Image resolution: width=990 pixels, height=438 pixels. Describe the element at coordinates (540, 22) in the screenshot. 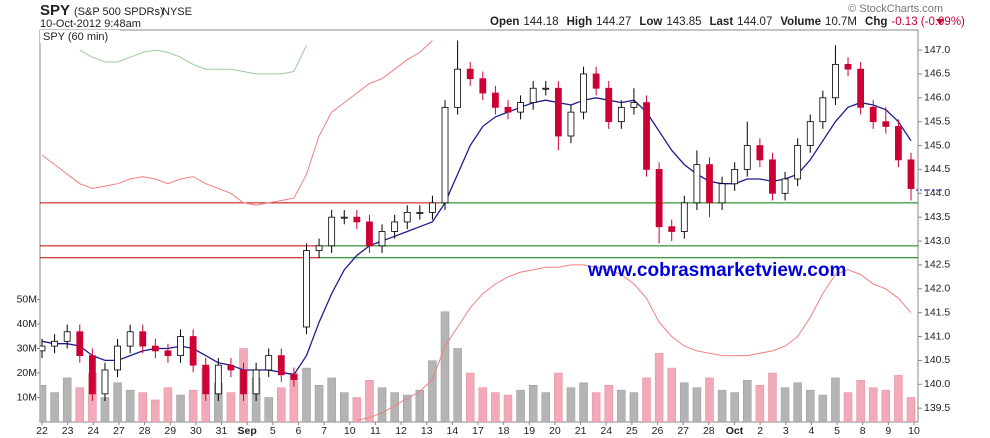

I see `quote-value: 144.18` at that location.